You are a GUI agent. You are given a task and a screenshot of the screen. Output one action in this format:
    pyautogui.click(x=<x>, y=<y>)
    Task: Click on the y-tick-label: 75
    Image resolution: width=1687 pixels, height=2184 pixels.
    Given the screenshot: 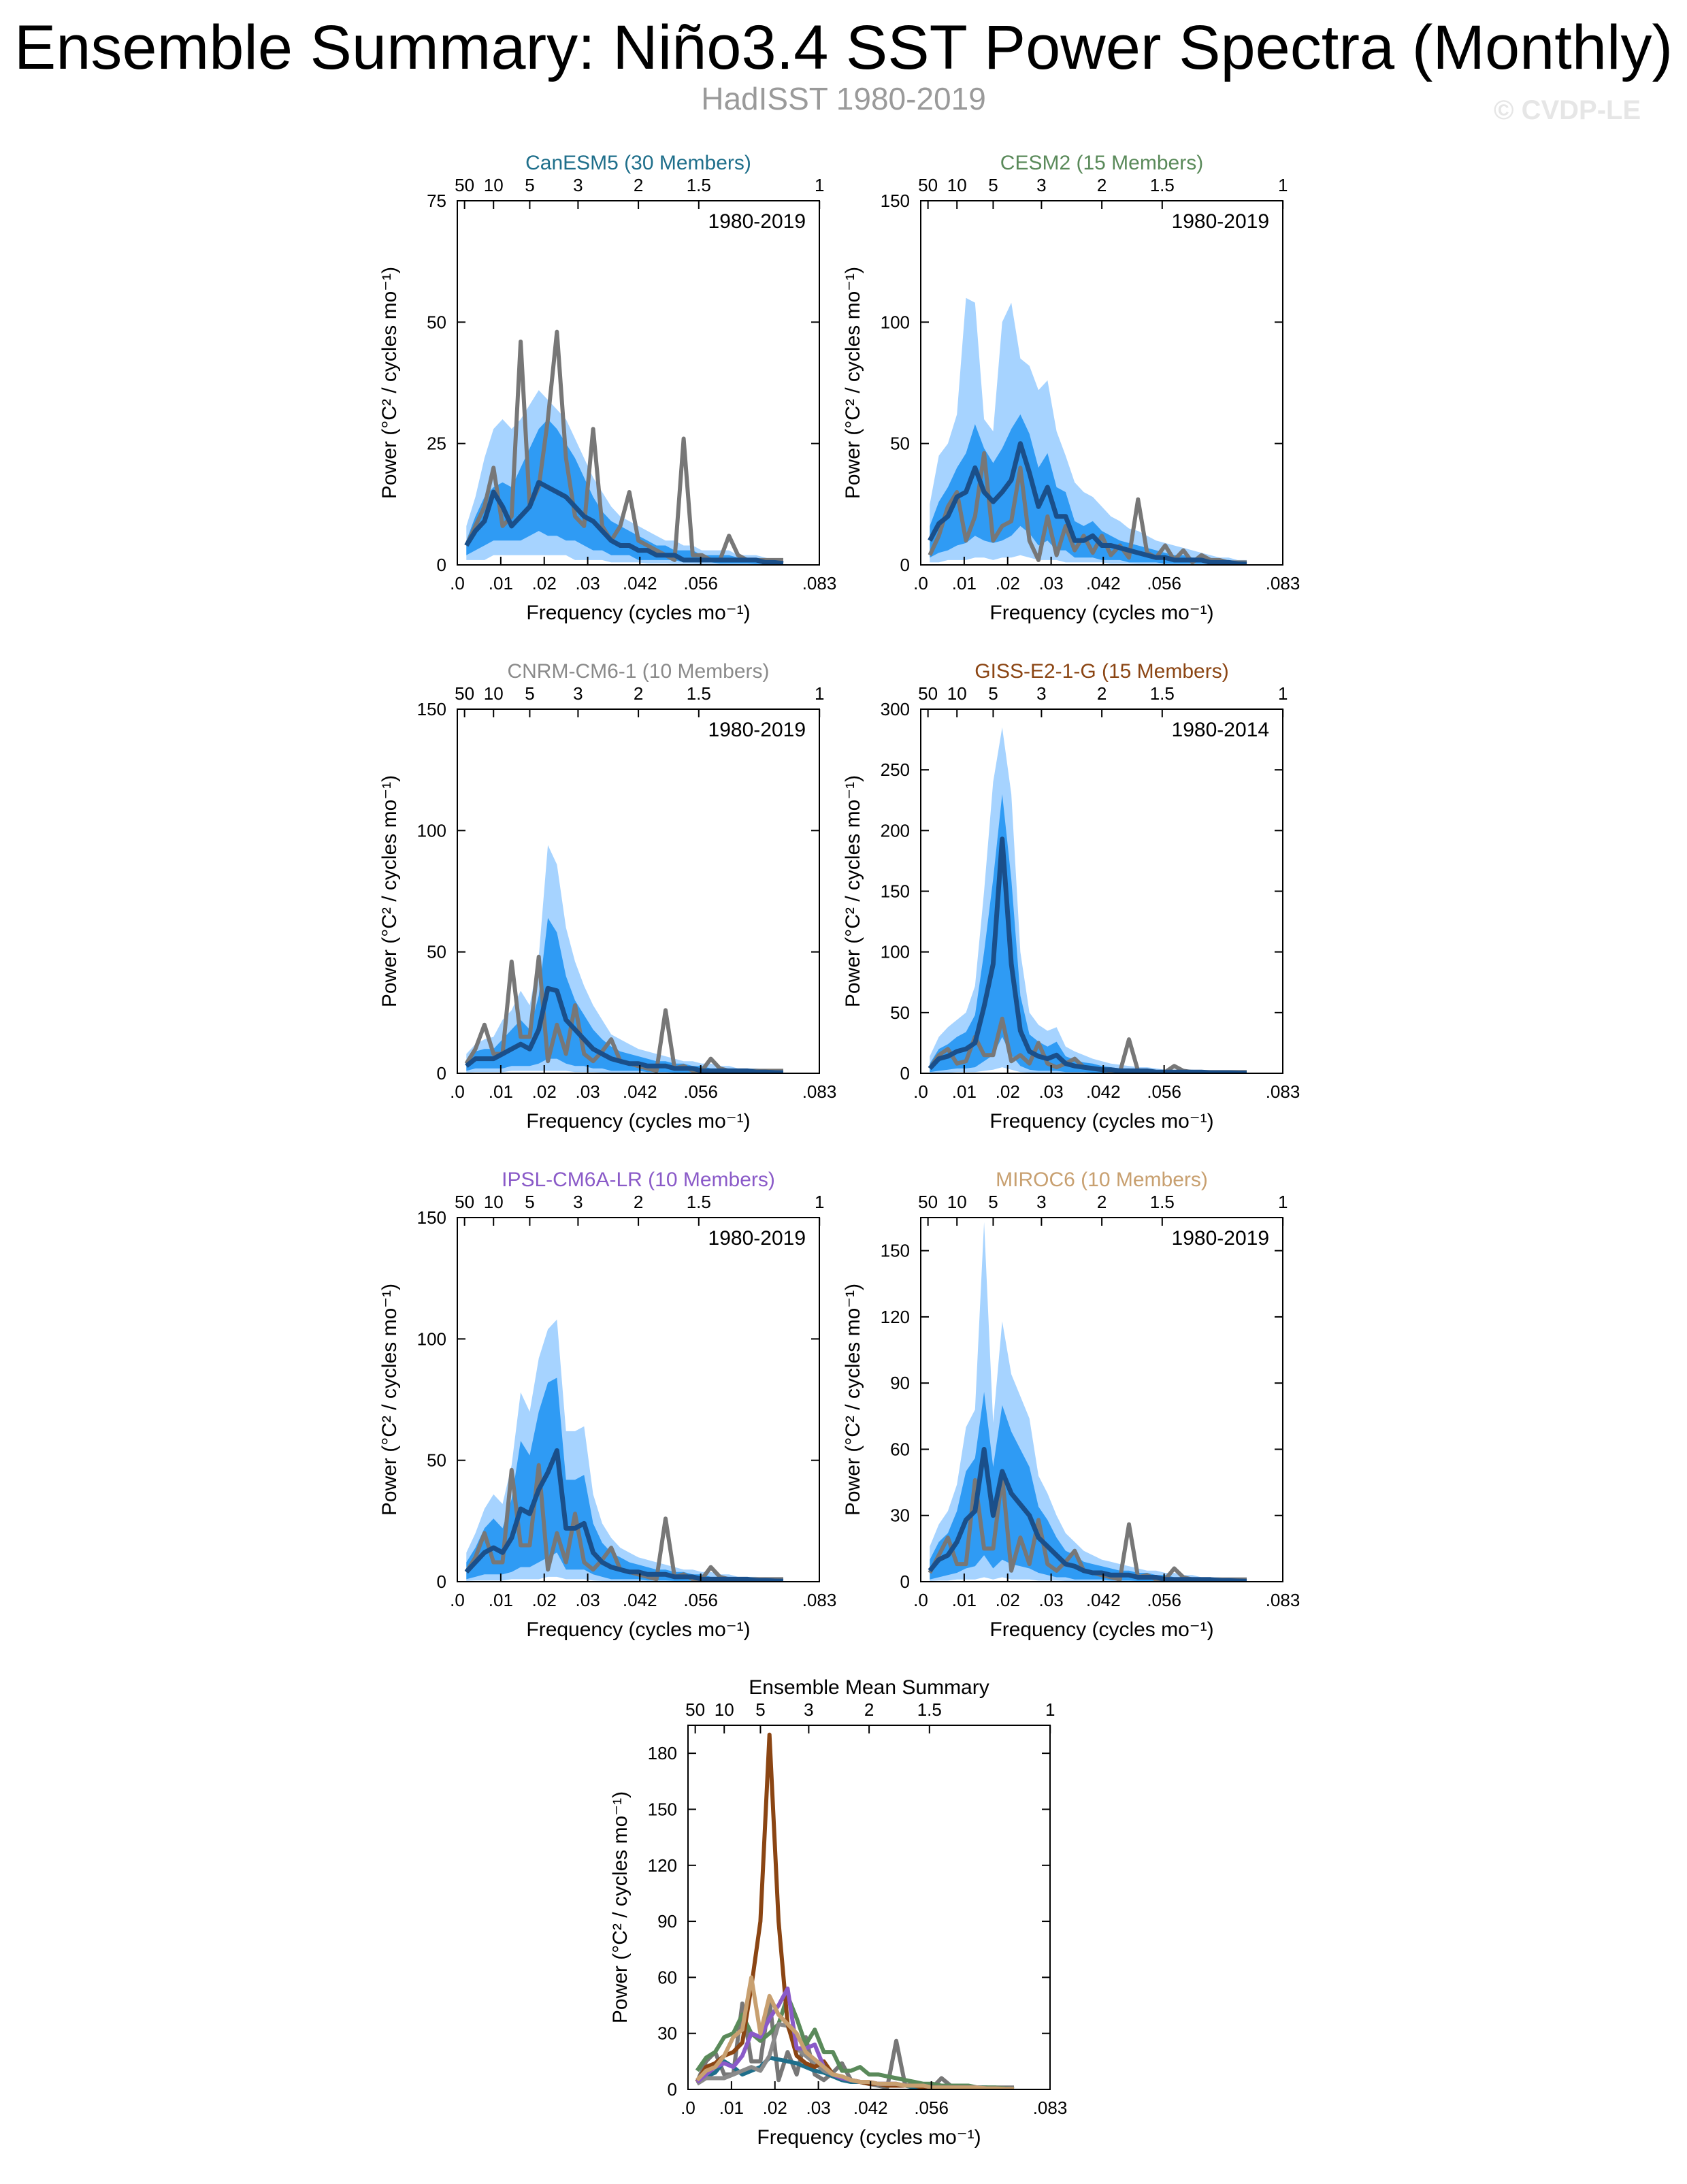 What is the action you would take?
    pyautogui.click(x=437, y=201)
    